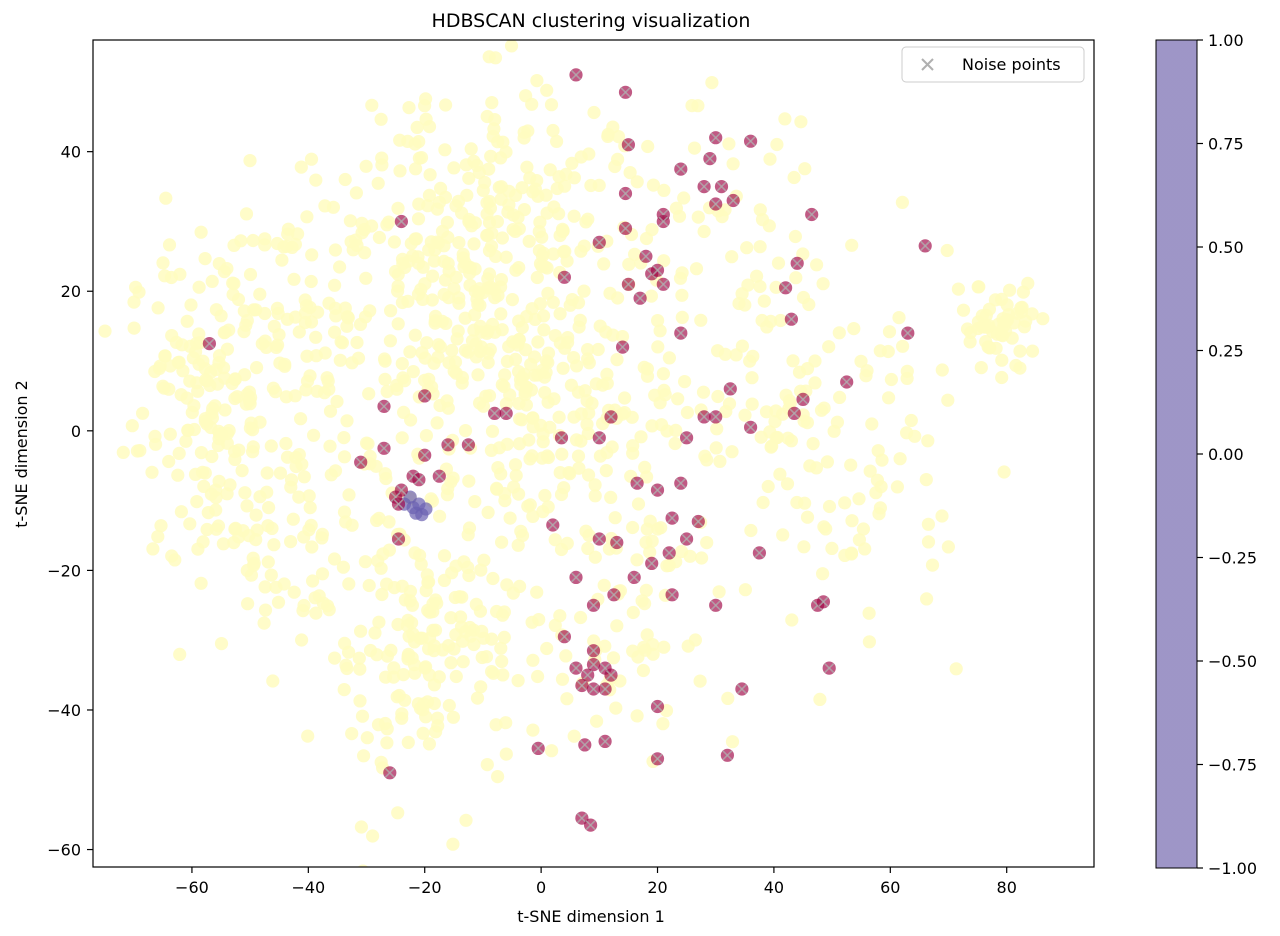 The height and width of the screenshot is (936, 1280). What do you see at coordinates (657, 887) in the screenshot?
I see `x-tick-label: 20` at bounding box center [657, 887].